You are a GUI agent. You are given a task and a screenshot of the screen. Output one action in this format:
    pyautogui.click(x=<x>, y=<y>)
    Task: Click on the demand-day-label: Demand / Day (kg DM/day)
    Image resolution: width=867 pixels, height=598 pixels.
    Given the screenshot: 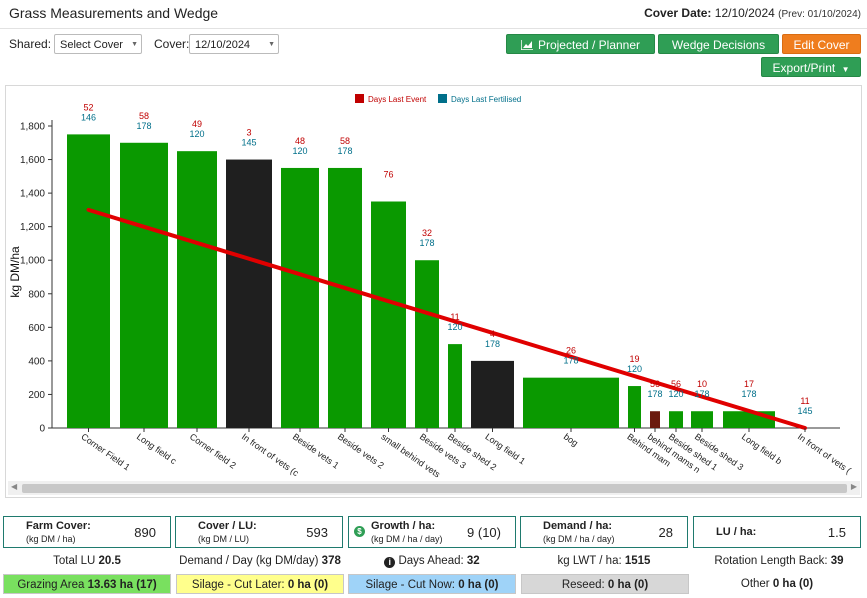 What is the action you would take?
    pyautogui.click(x=249, y=561)
    